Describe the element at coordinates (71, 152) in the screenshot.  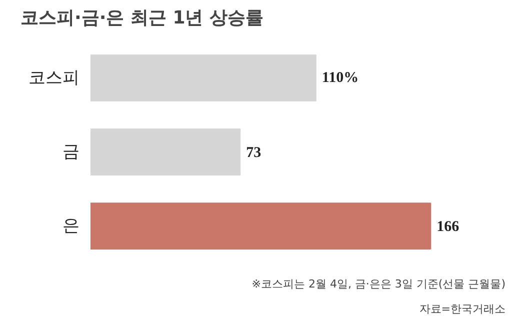
I see `y-tick-label: 금` at that location.